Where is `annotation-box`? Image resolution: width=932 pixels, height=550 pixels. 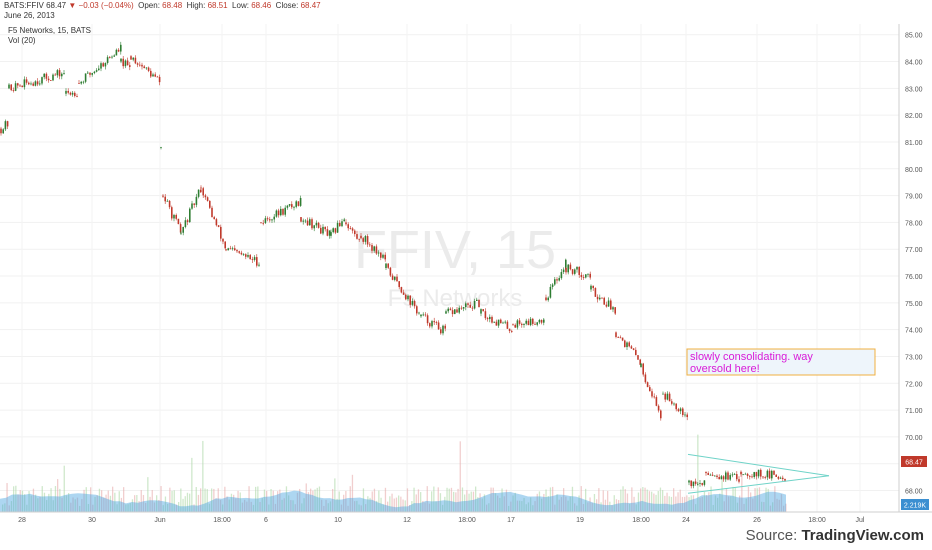 annotation-box is located at coordinates (781, 362).